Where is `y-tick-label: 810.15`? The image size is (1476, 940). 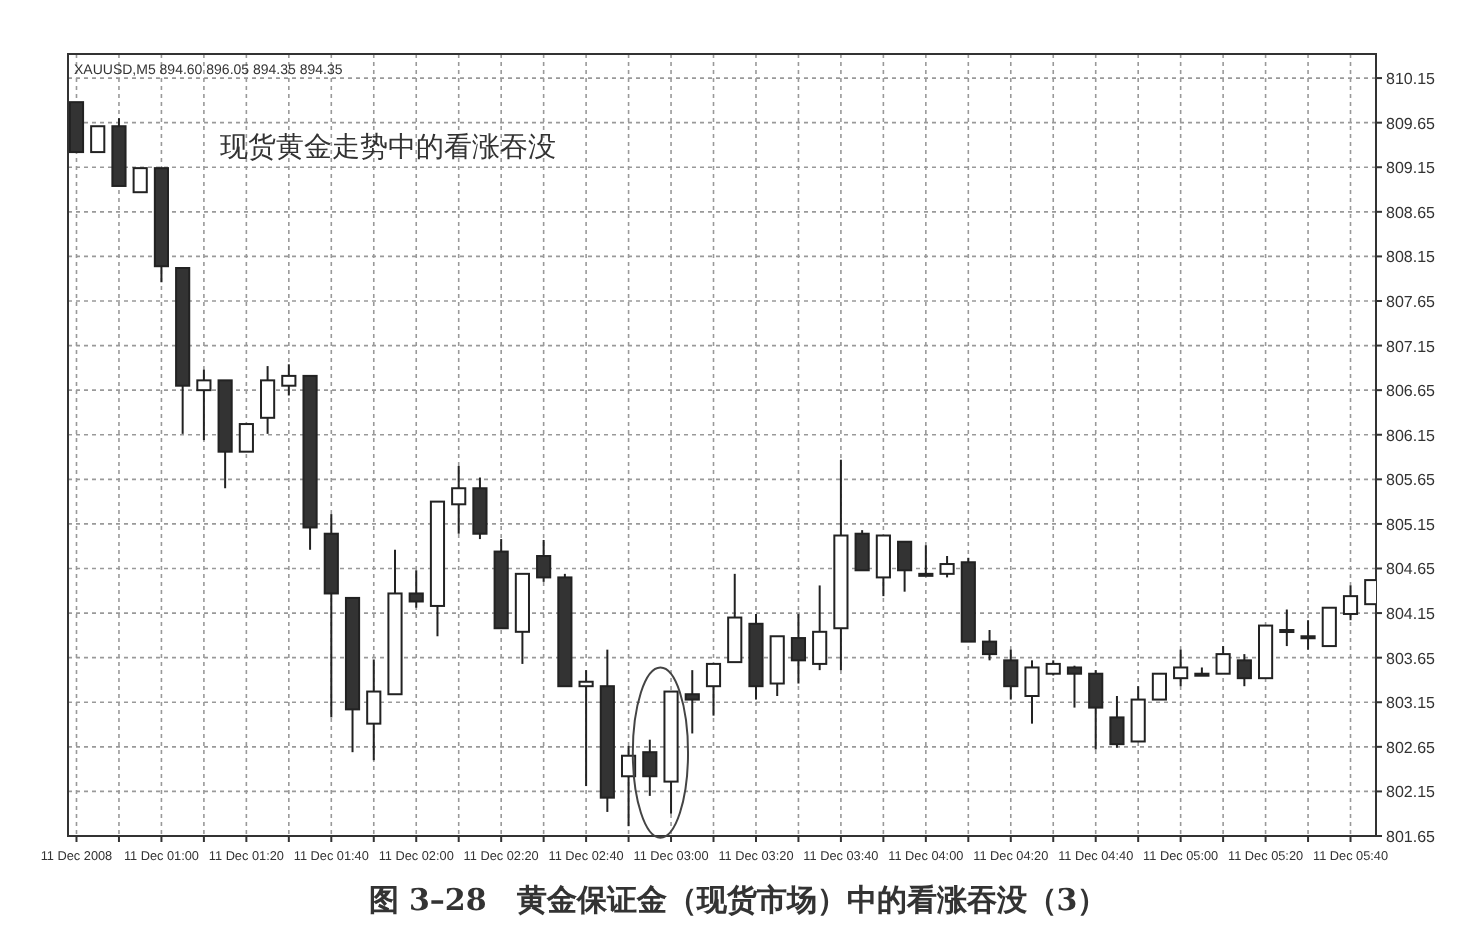 y-tick-label: 810.15 is located at coordinates (1411, 79).